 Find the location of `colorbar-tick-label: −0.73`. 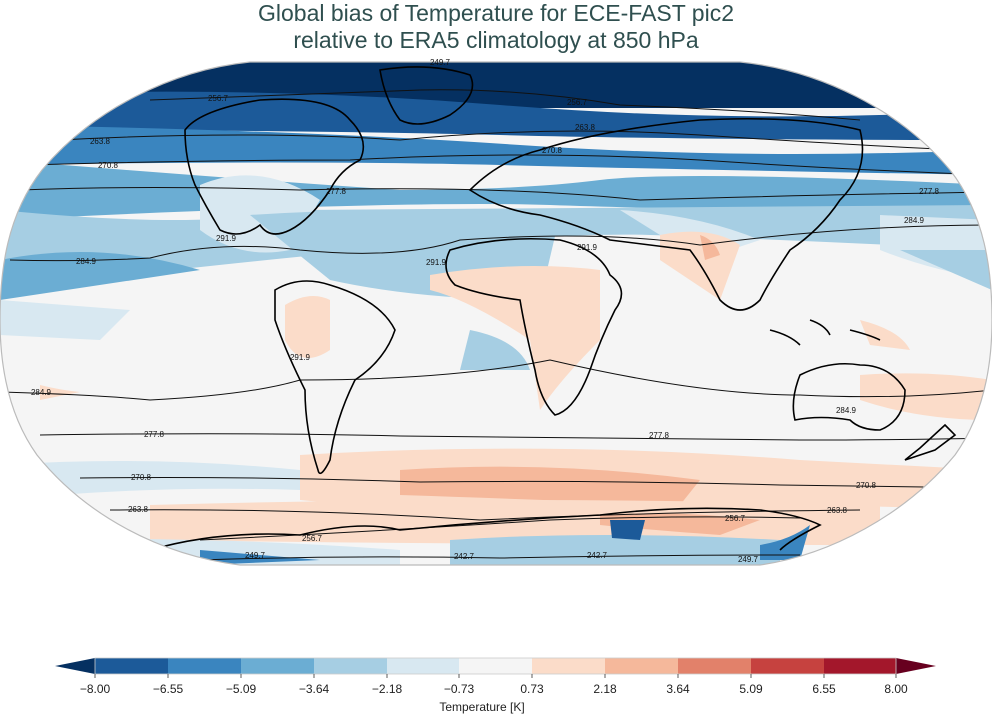

colorbar-tick-label: −0.73 is located at coordinates (459, 689).